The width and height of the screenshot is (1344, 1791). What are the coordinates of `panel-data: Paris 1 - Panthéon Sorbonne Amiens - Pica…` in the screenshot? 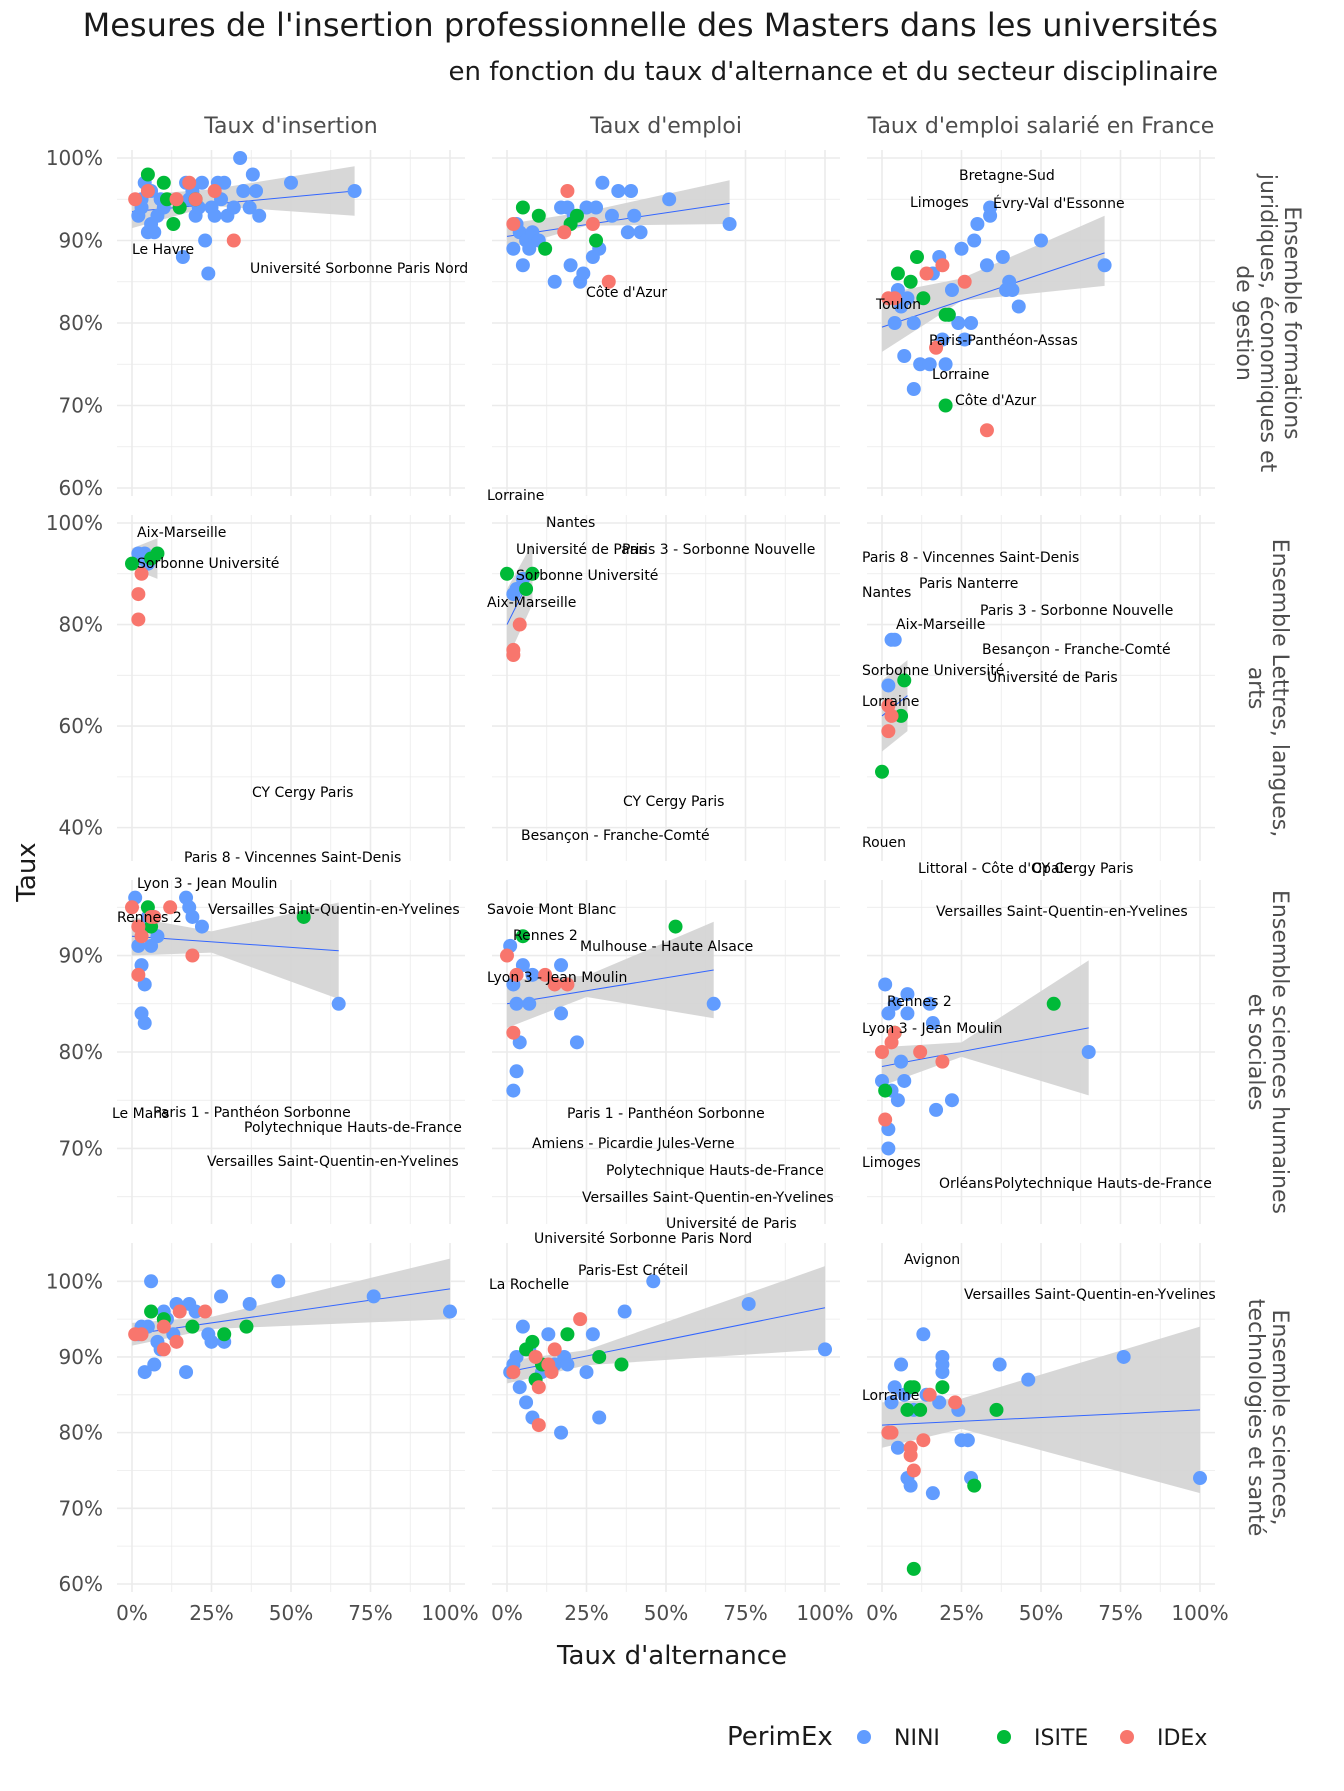 It's located at (661, 1273).